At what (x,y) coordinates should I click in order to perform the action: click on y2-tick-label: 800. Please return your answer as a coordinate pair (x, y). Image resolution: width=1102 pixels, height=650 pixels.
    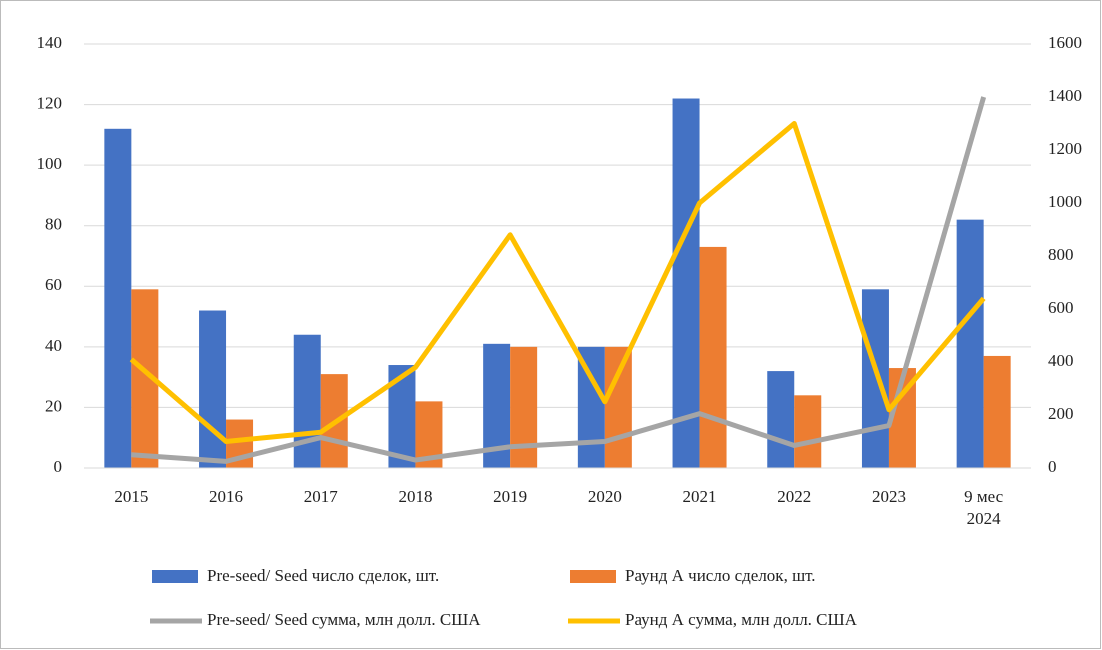
    Looking at the image, I should click on (1061, 254).